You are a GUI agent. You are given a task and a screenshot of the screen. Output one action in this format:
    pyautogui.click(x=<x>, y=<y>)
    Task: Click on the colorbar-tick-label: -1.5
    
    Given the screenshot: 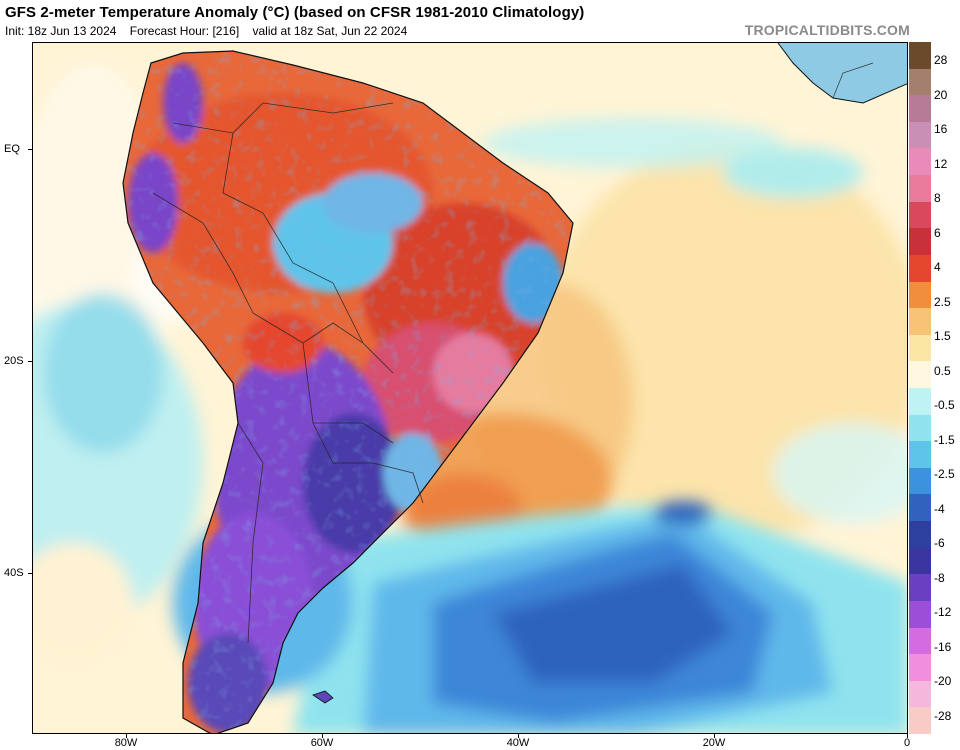 What is the action you would take?
    pyautogui.click(x=944, y=439)
    